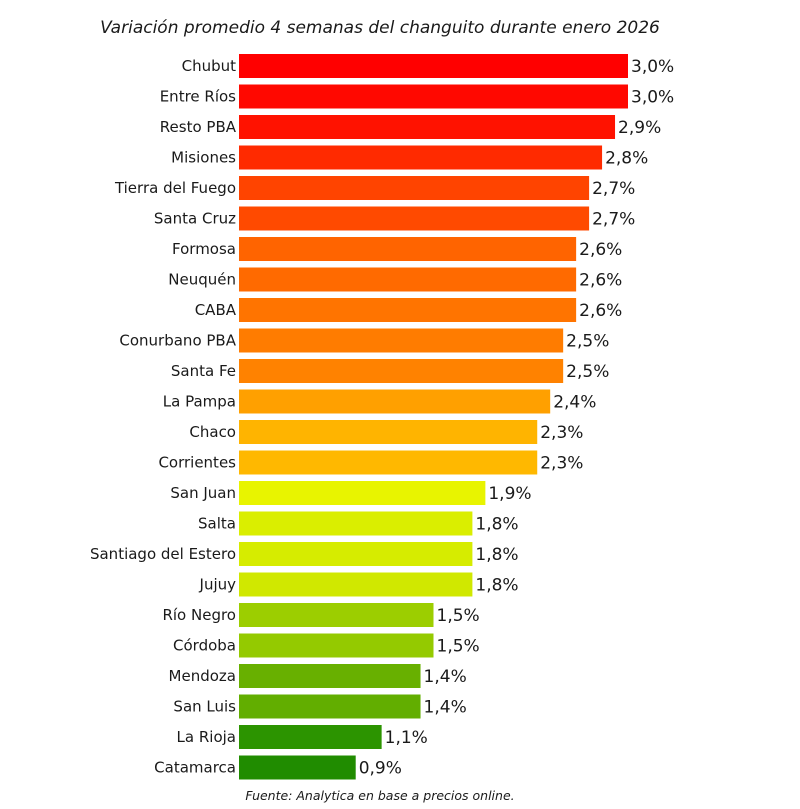  I want to click on category-label: Córdoba, so click(204, 646).